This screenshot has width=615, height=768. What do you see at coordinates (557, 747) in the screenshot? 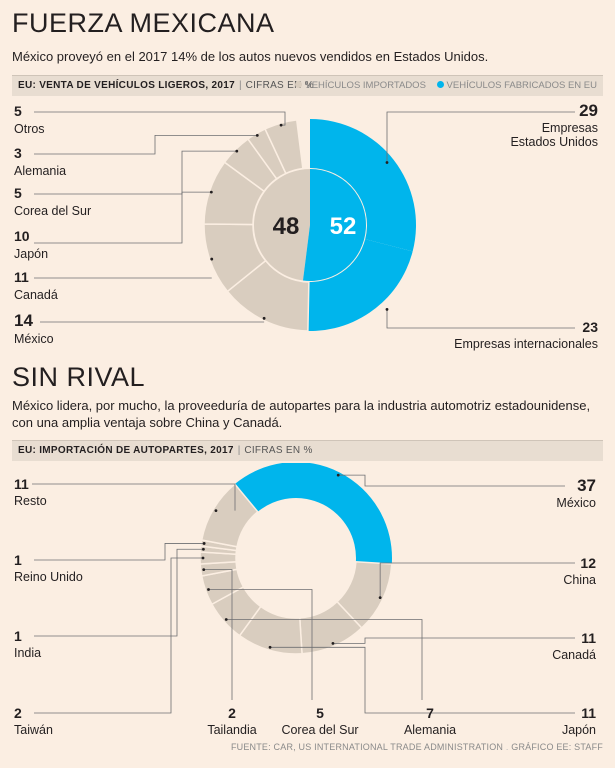
I see `credit-text: GRÁFICO EE: STAFF` at bounding box center [557, 747].